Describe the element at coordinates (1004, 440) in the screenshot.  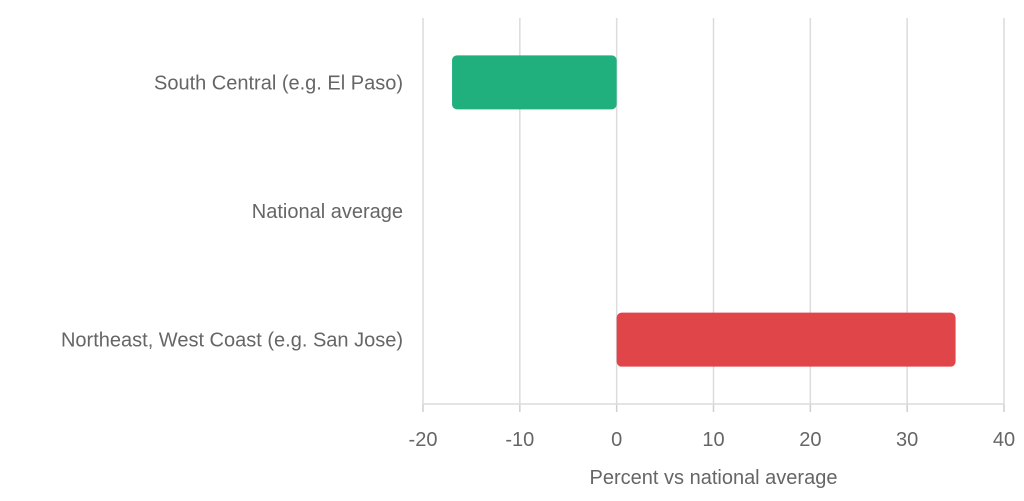
I see `x-tick-label: 40` at that location.